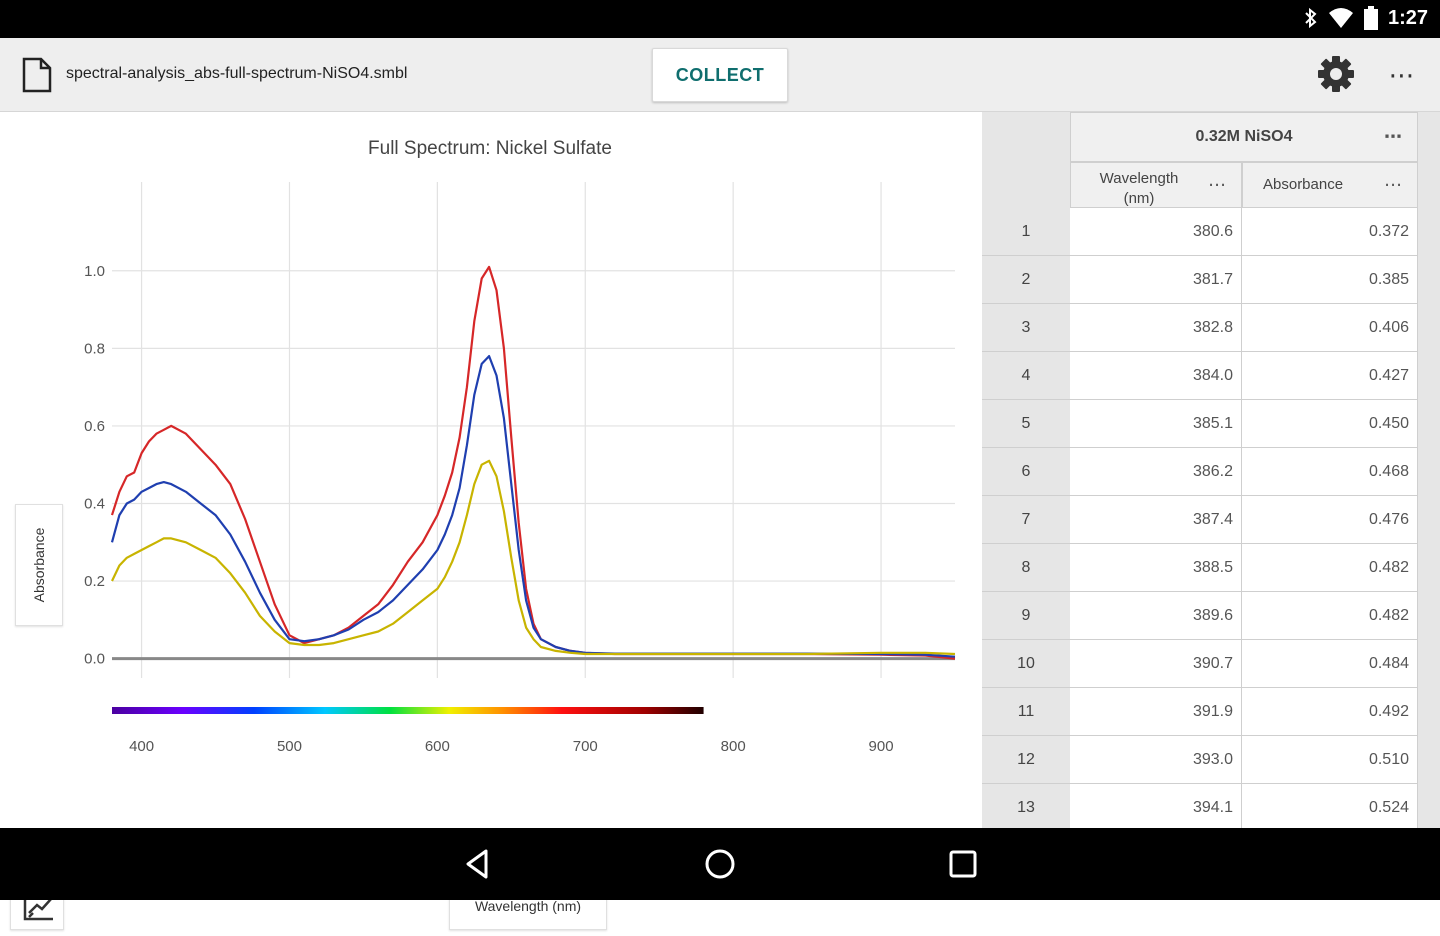 The height and width of the screenshot is (936, 1440). Describe the element at coordinates (1156, 376) in the screenshot. I see `wavelength-cell: 384.0` at that location.